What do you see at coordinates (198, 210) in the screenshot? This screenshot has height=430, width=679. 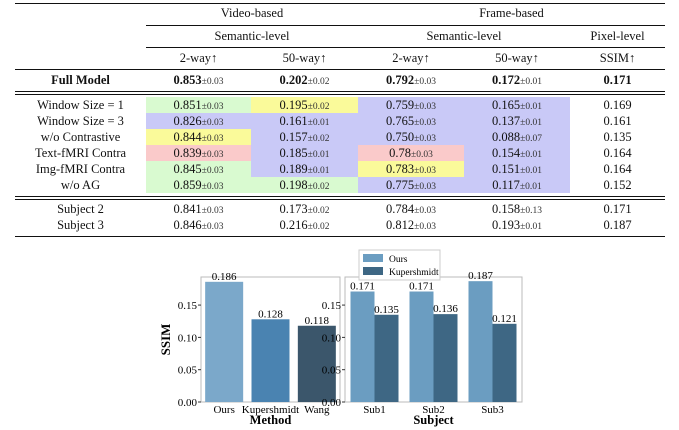 I see `cell: 0.841±0.03` at bounding box center [198, 210].